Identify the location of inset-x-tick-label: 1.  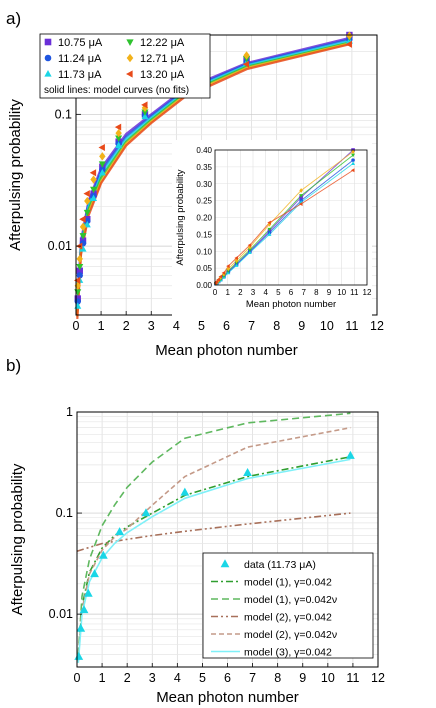
(227, 292).